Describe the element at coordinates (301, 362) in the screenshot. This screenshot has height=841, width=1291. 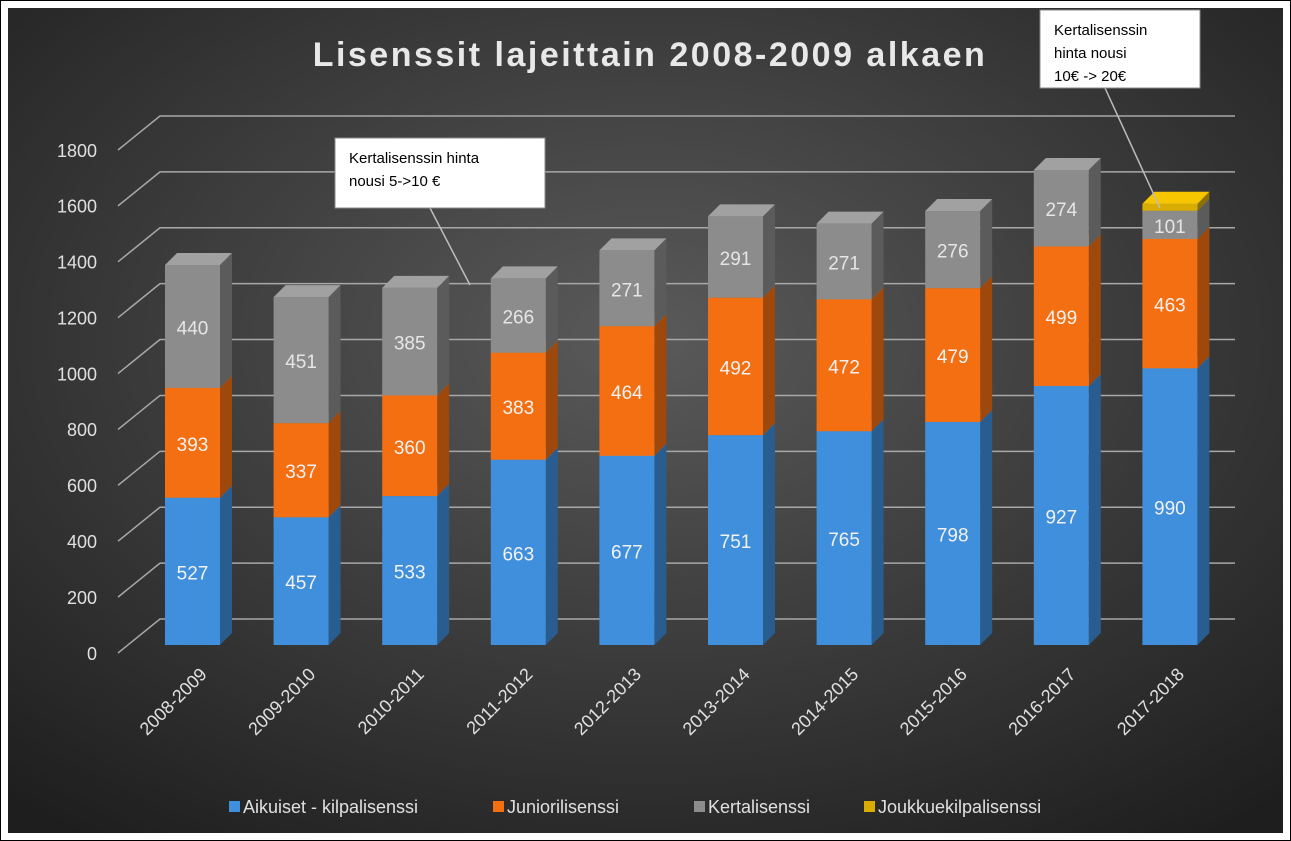
I see `data-label: 451` at that location.